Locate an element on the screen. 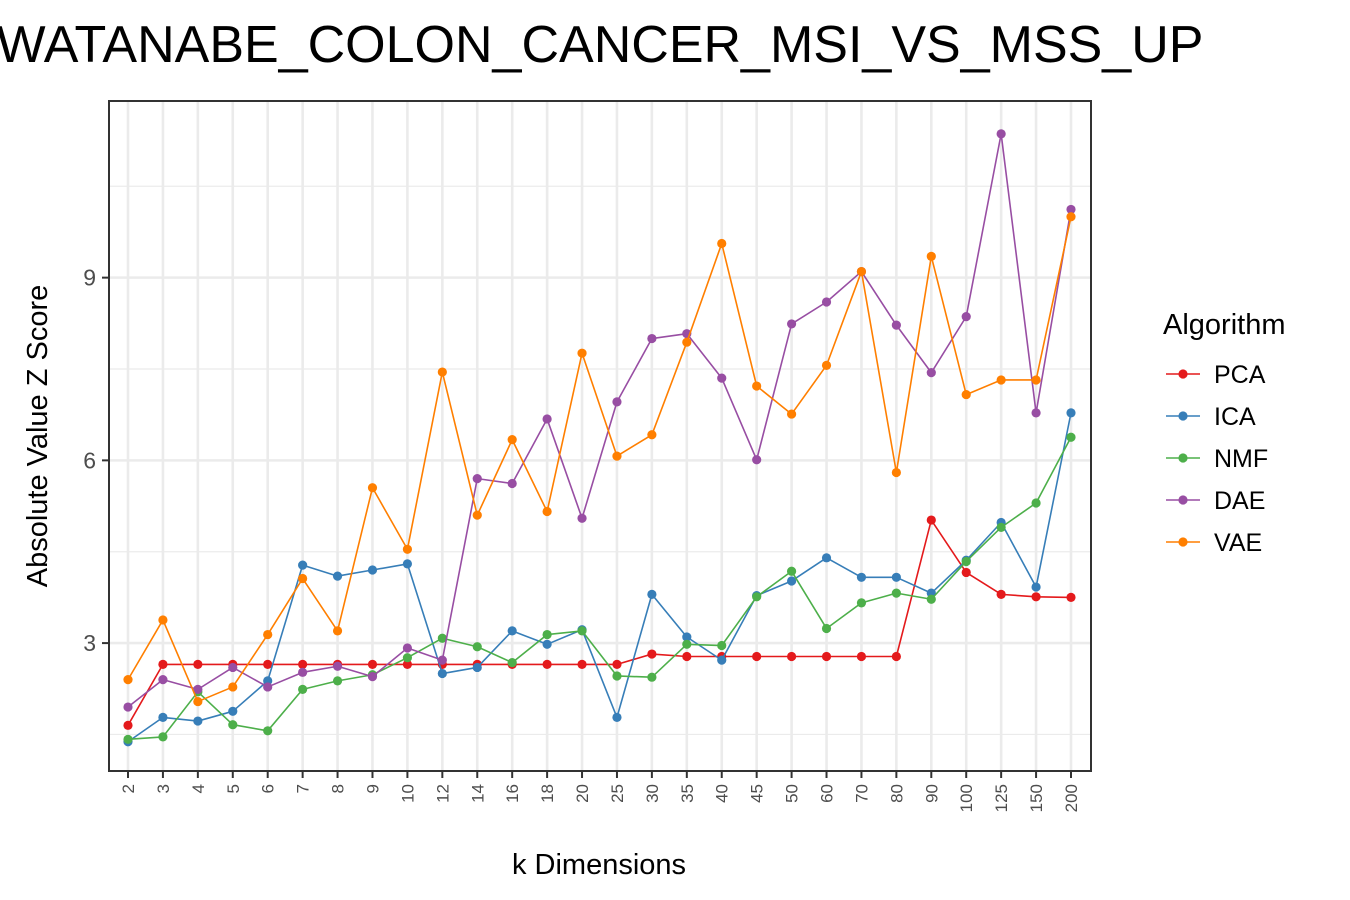 This screenshot has height=900, width=1350. legend-label: PCA is located at coordinates (1240, 375).